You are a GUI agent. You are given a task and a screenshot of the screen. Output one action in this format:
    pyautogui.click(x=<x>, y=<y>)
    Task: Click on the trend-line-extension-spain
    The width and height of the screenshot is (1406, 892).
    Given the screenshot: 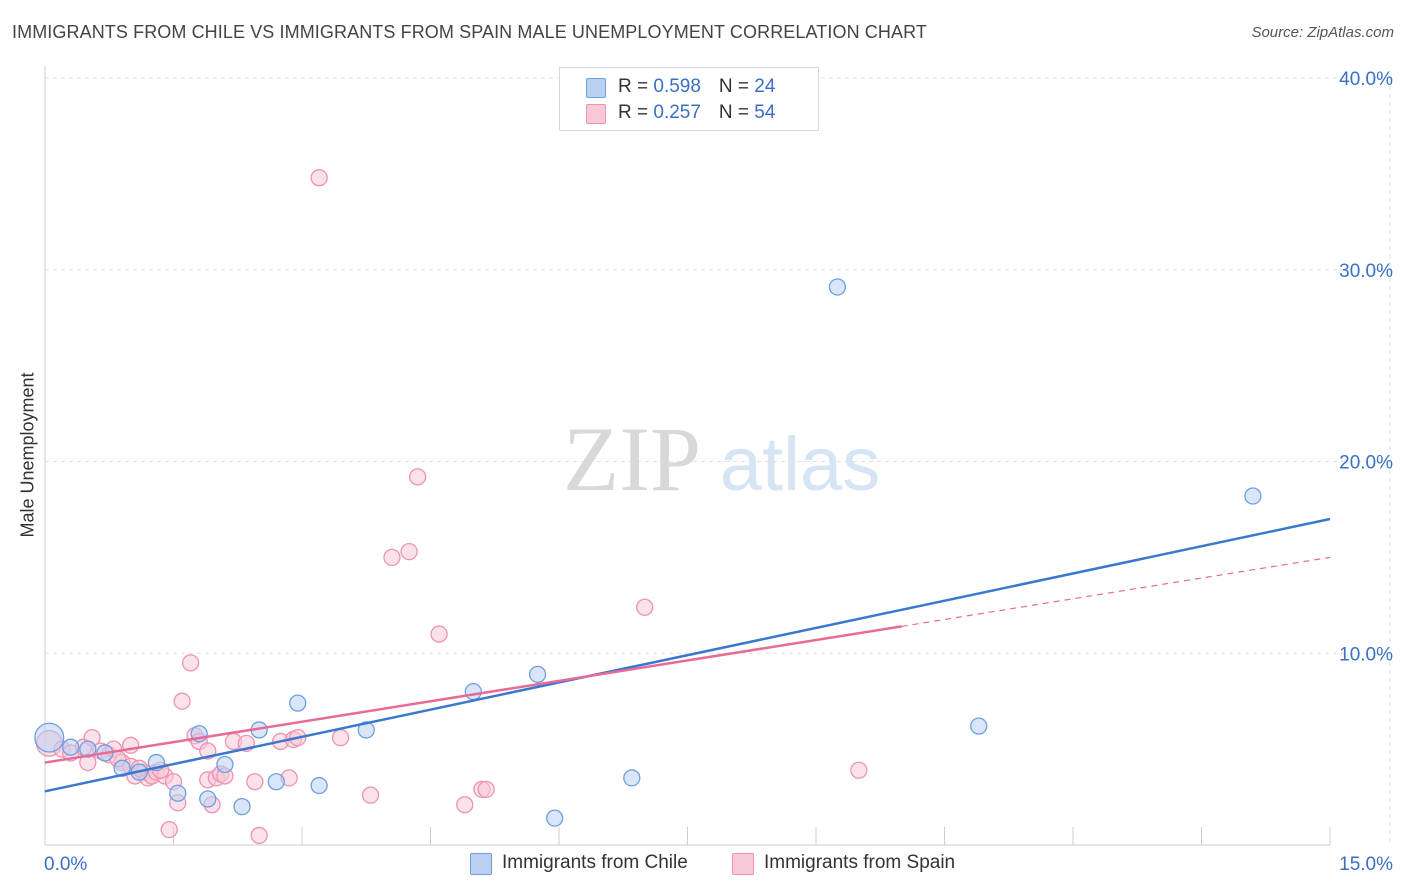 What is the action you would take?
    pyautogui.click(x=1116, y=591)
    